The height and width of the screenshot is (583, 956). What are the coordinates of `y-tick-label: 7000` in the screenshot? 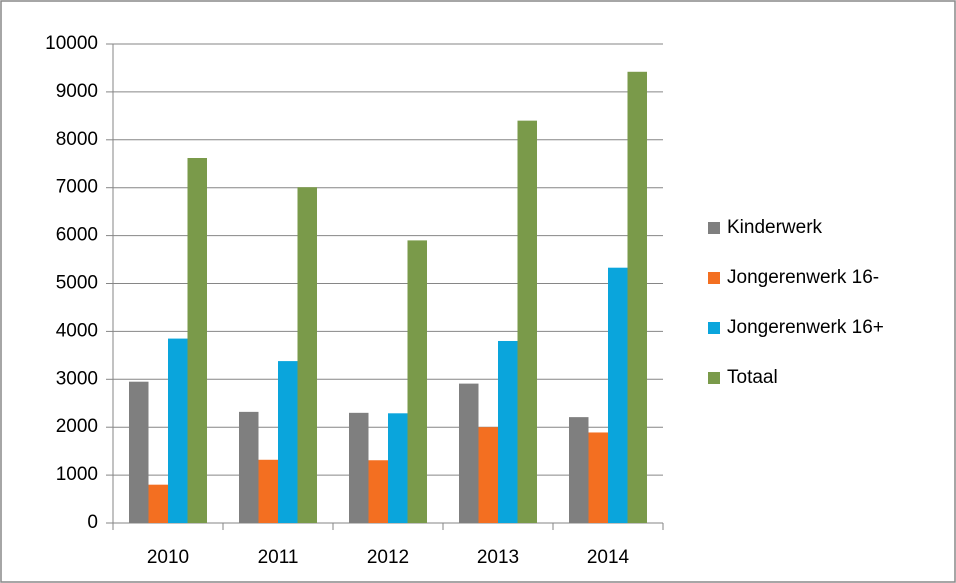 It's located at (77, 187).